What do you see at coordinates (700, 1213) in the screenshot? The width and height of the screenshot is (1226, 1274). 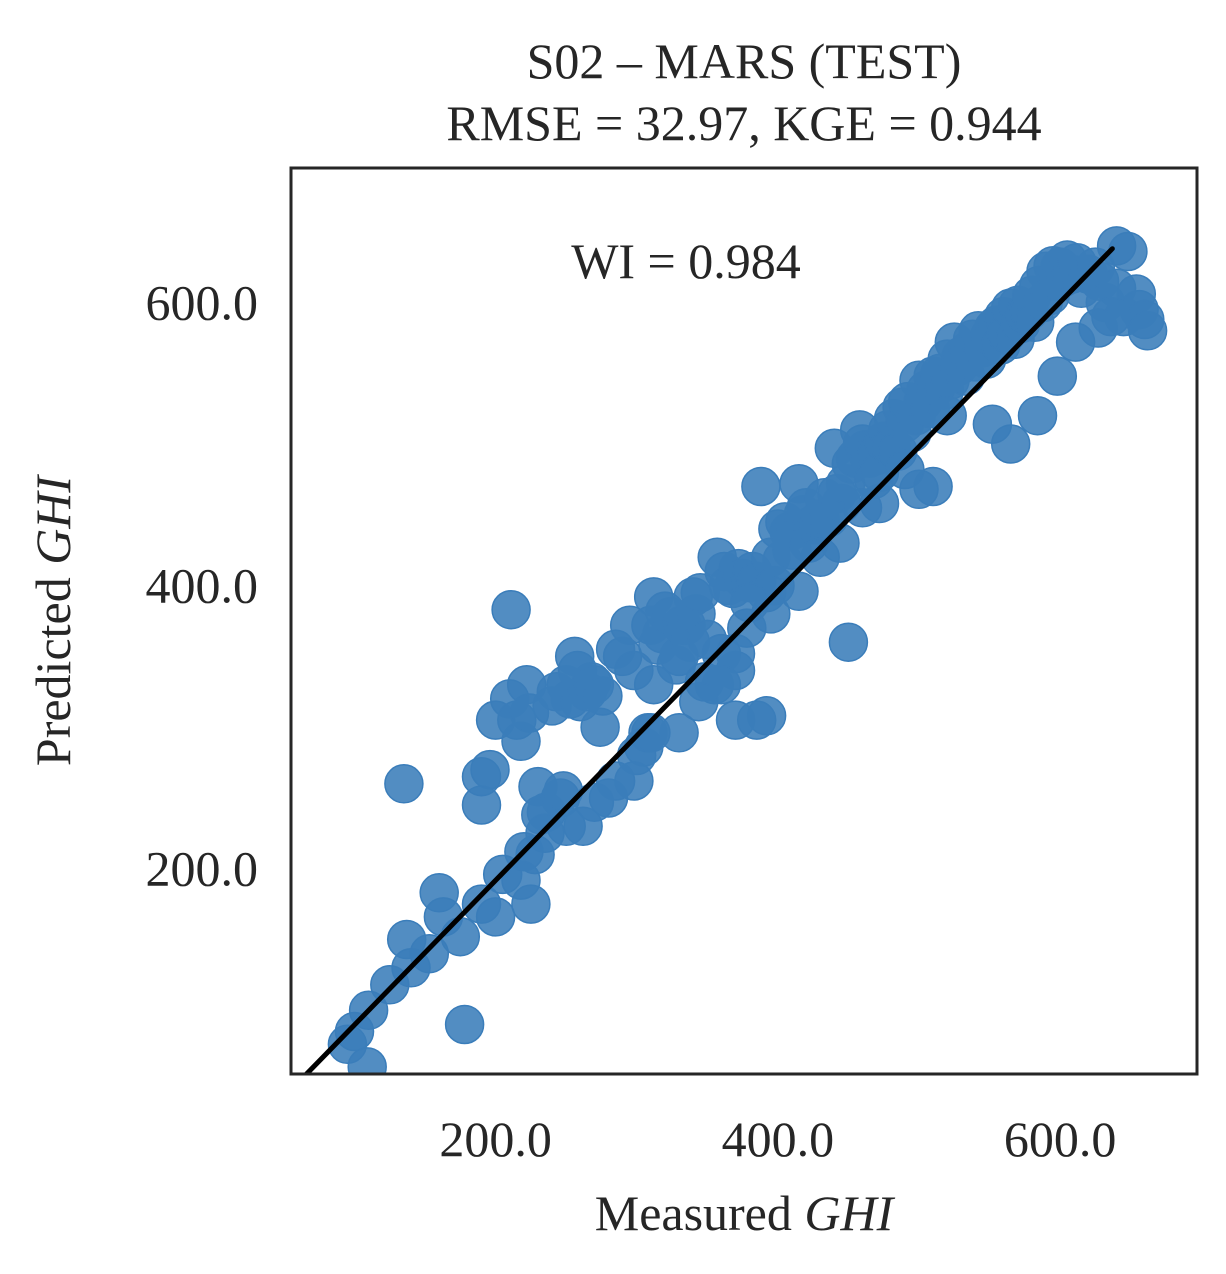 I see `x-axis-label-prefix: Measured` at bounding box center [700, 1213].